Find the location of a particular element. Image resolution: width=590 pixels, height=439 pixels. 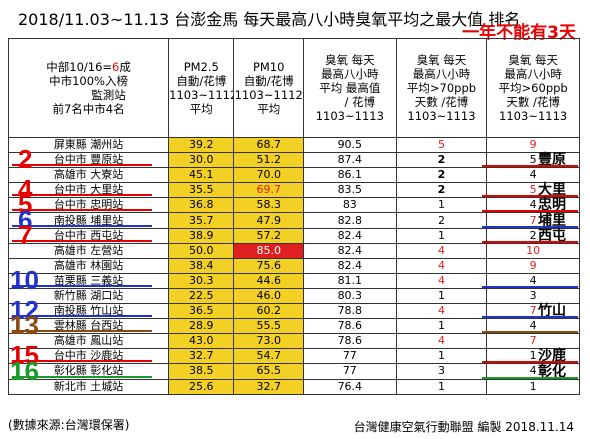

pm25-value: 30.3 is located at coordinates (201, 280).